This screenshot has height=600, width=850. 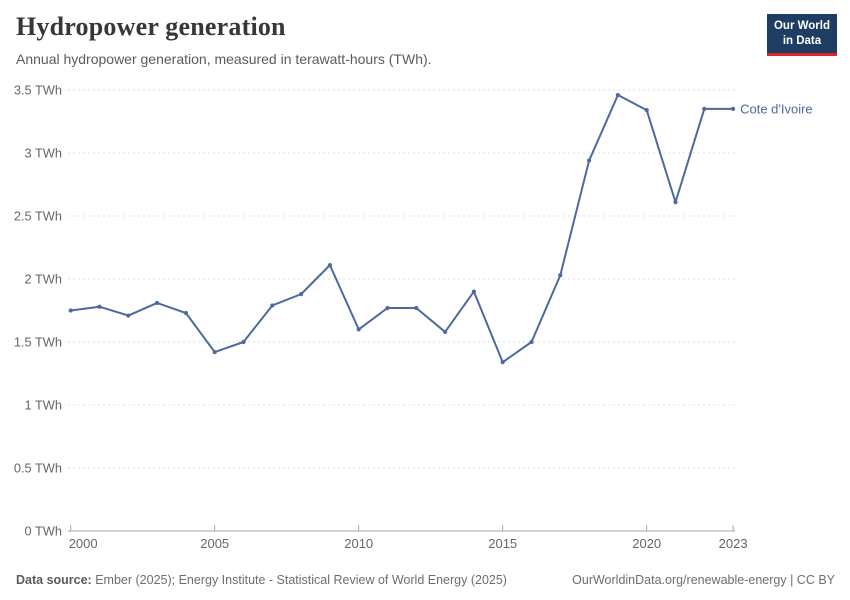 What do you see at coordinates (531, 342) in the screenshot?
I see `data-point-2016` at bounding box center [531, 342].